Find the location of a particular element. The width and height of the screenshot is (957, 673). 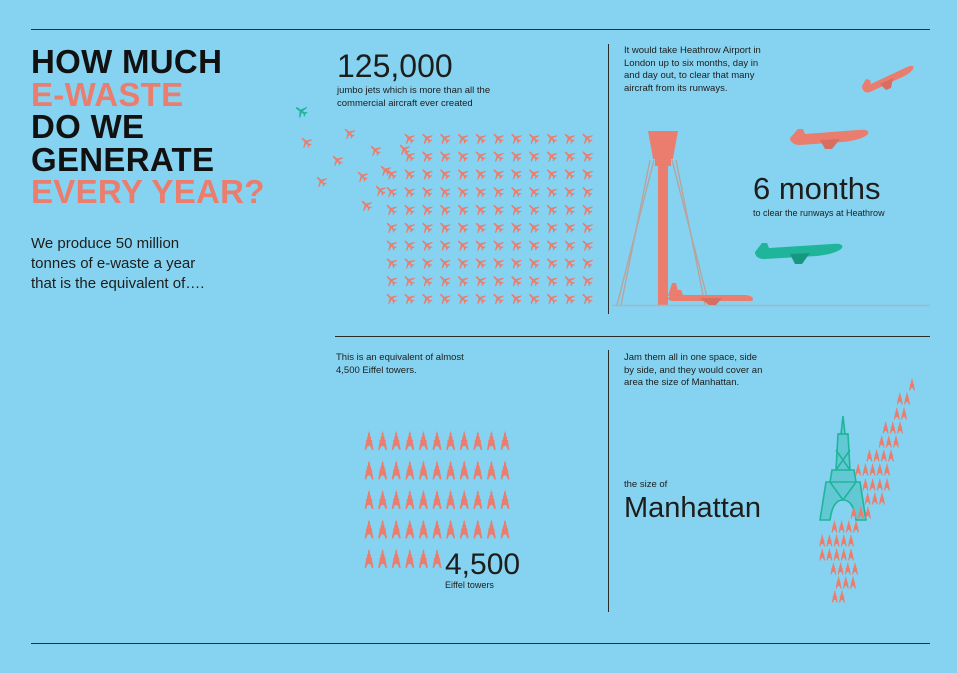

title-line-1: HOW MUCH is located at coordinates (127, 61).